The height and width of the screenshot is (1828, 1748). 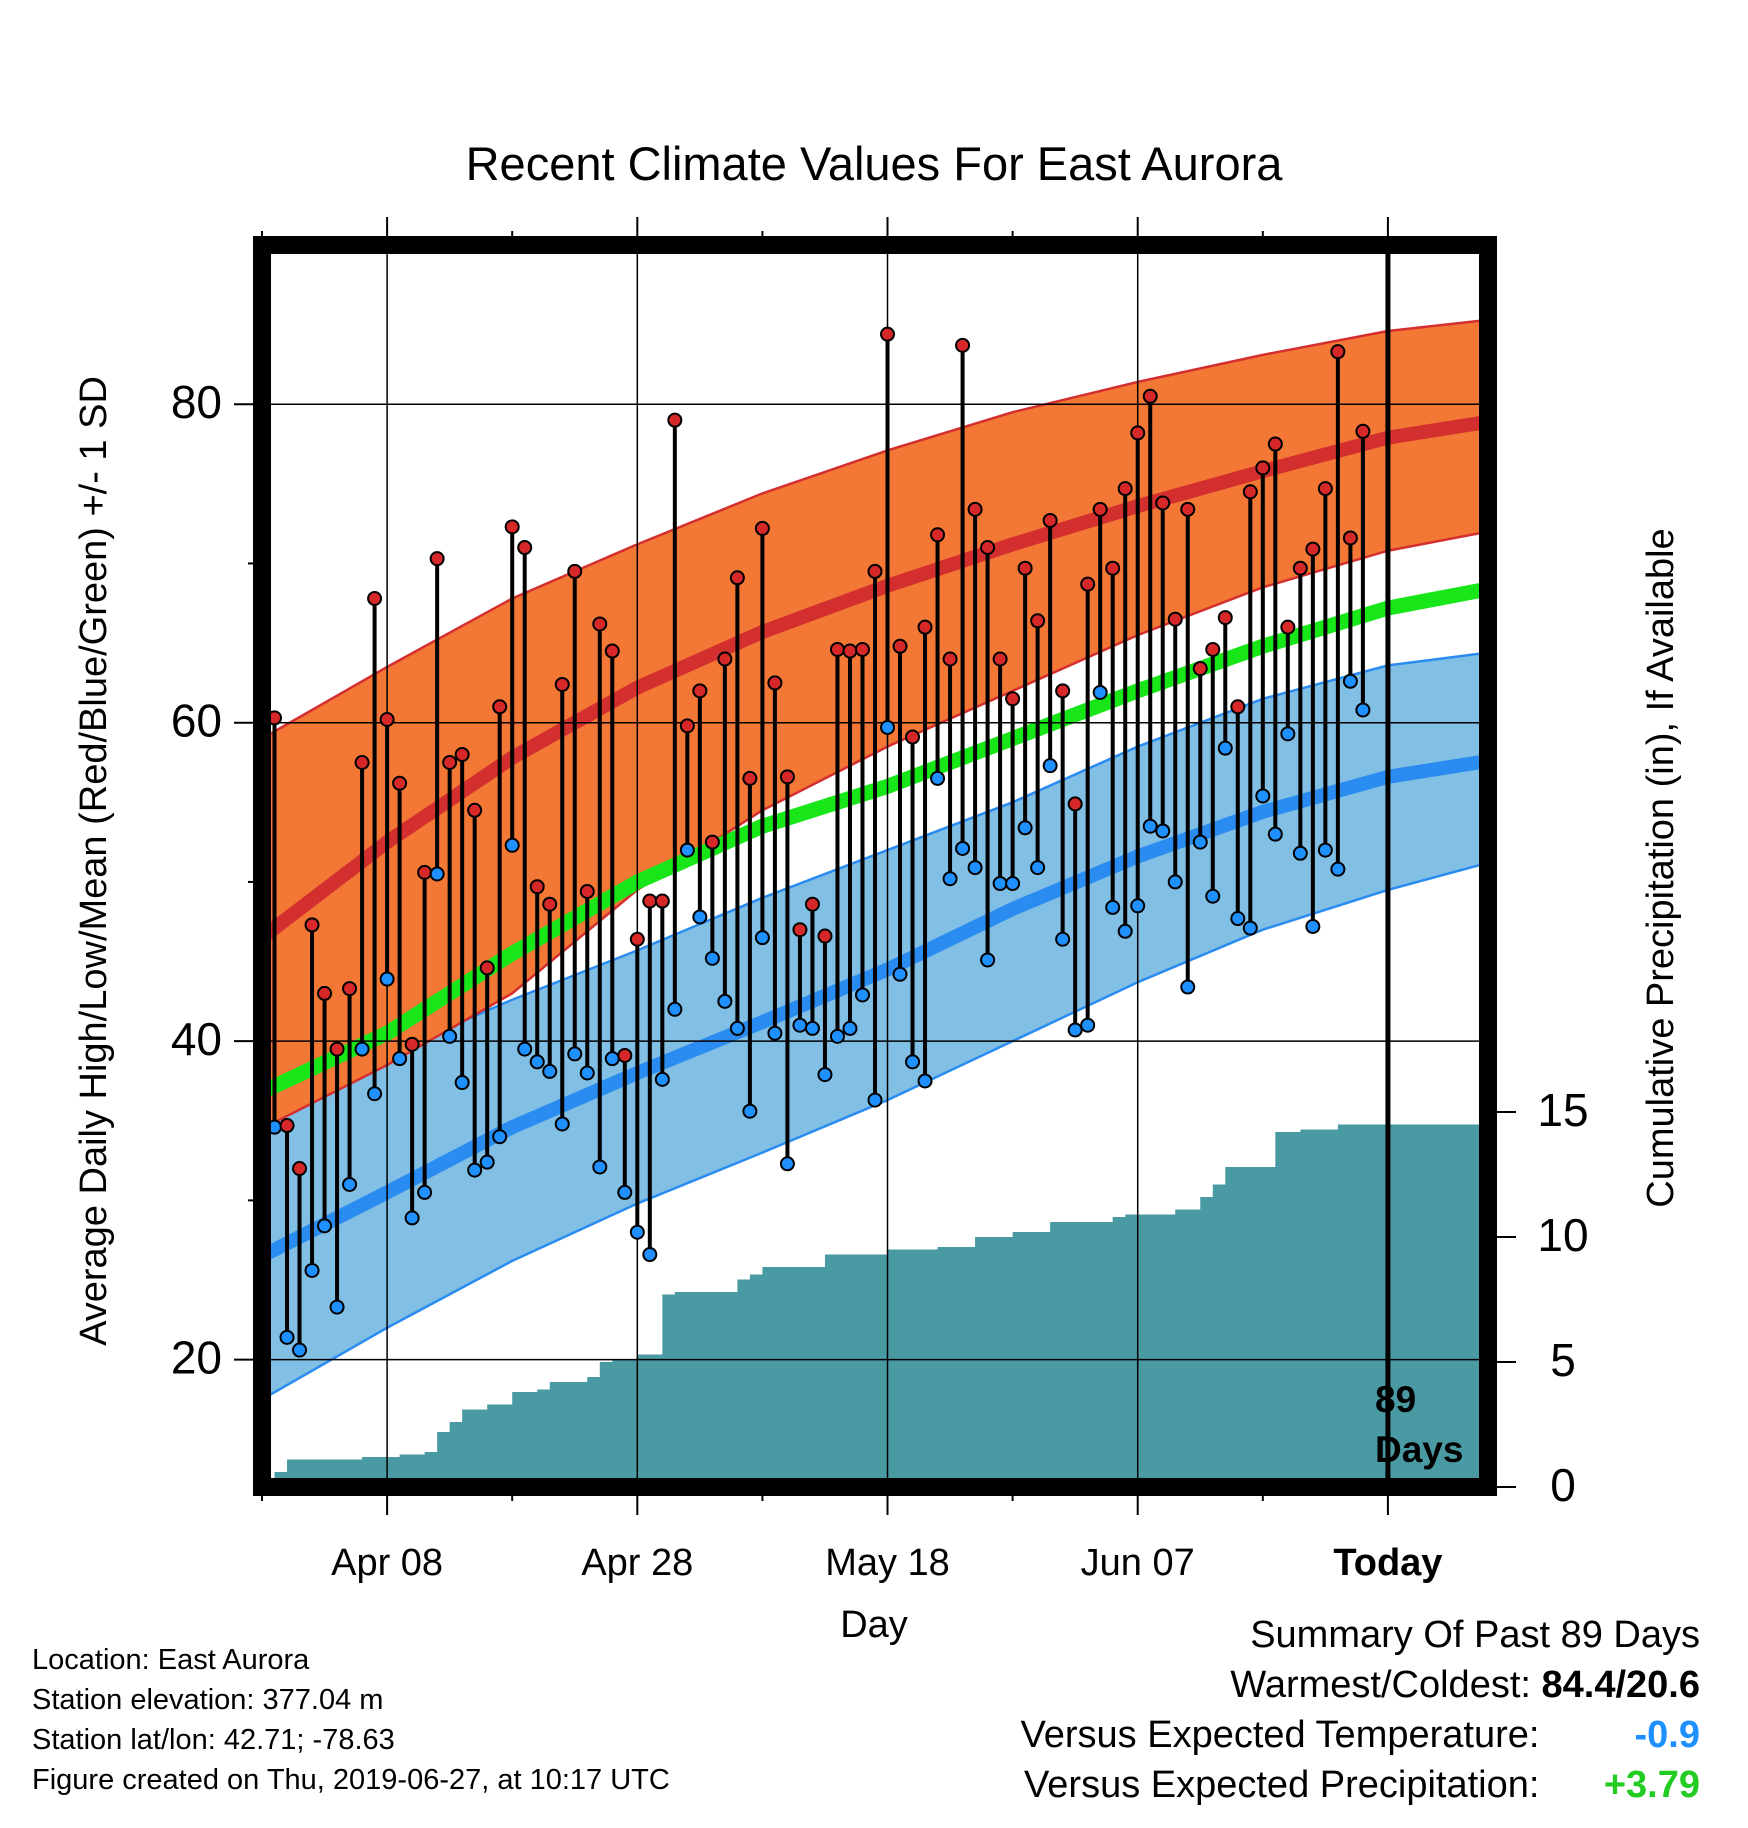 I want to click on y2-tick-label: 15, so click(x=1562, y=1110).